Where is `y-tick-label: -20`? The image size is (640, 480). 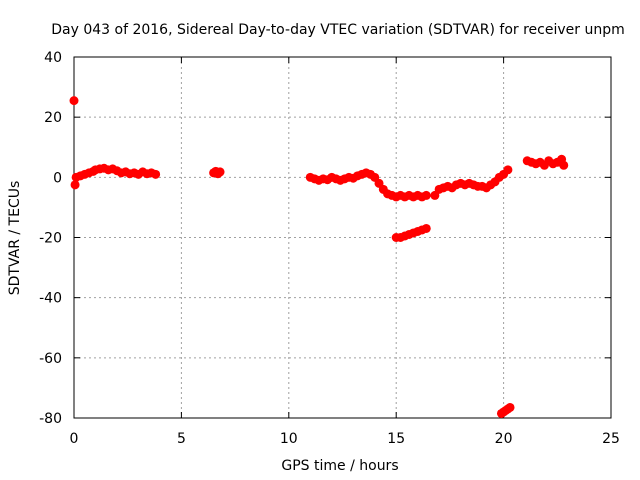 y-tick-label: -20 is located at coordinates (50, 239).